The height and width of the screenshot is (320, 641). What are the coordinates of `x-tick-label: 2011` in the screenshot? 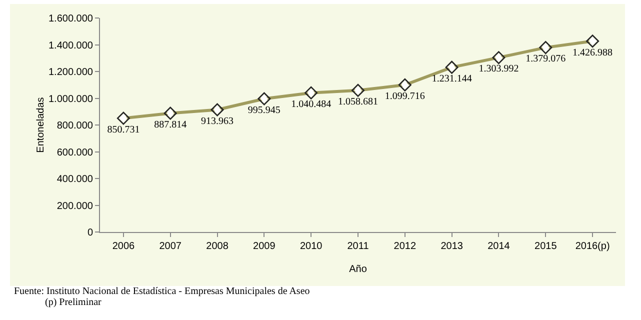 It's located at (358, 246).